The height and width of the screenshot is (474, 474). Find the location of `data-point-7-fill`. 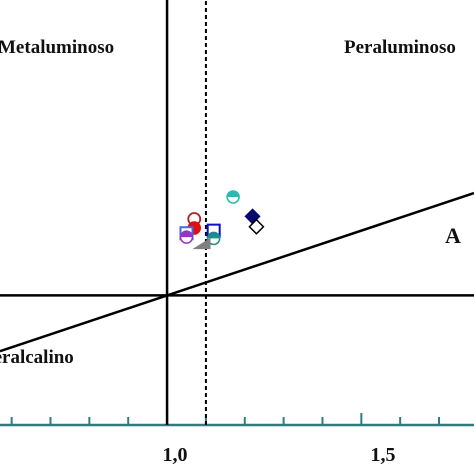

data-point-7-fill is located at coordinates (213, 235).